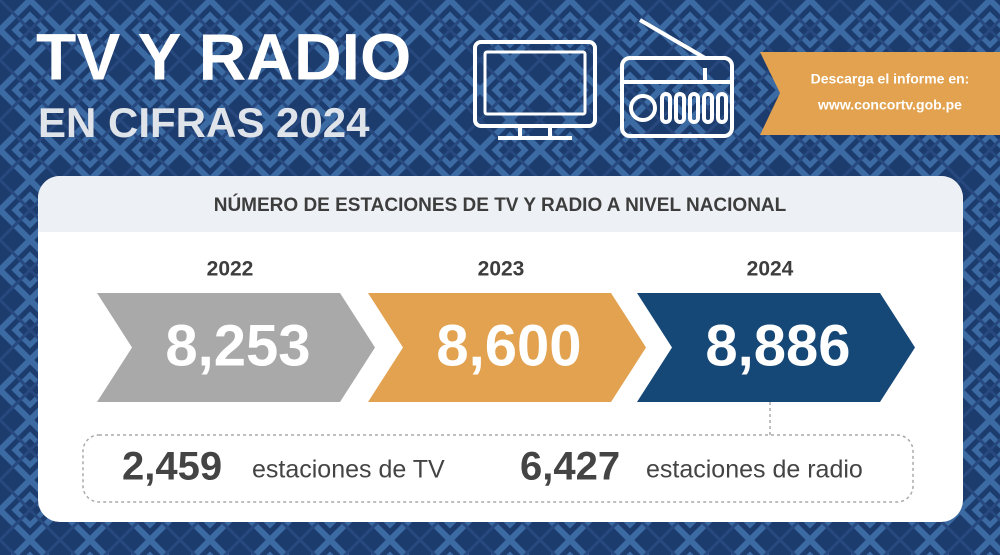 The height and width of the screenshot is (555, 1000). Describe the element at coordinates (889, 105) in the screenshot. I see `download-url: www.concortv.gob.pe` at that location.